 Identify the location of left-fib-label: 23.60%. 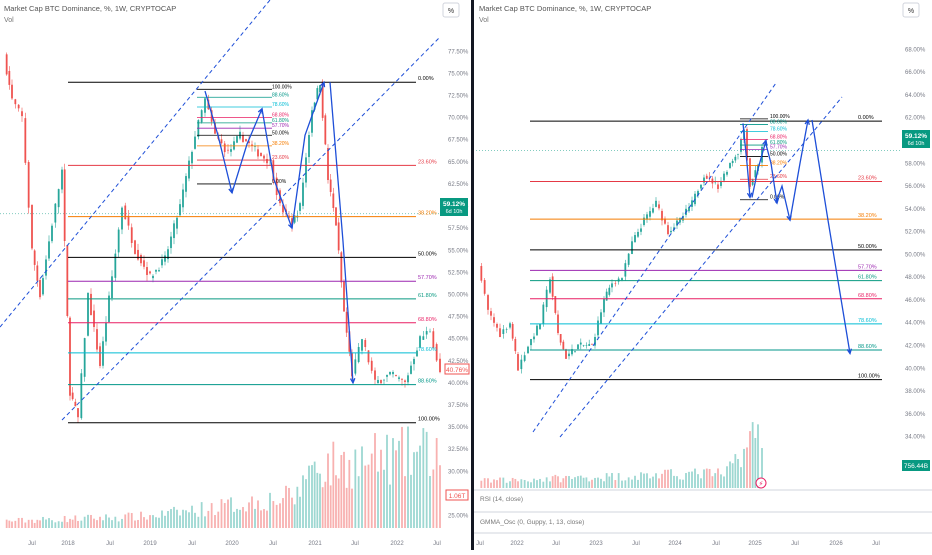
(427, 162).